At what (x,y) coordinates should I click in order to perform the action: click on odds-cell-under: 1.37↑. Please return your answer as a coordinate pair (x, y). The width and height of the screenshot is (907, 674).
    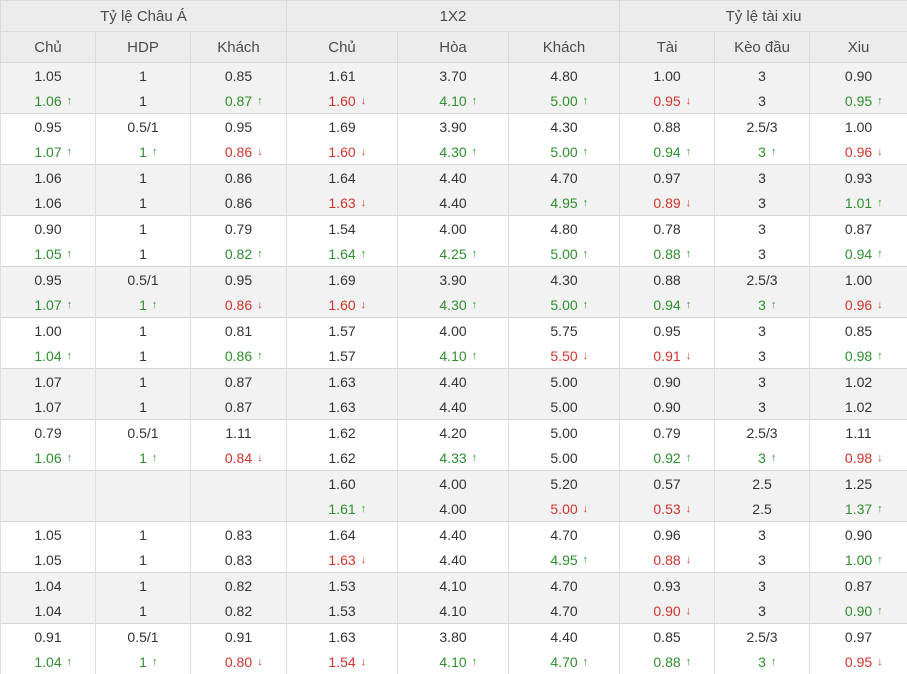
    Looking at the image, I should click on (858, 509).